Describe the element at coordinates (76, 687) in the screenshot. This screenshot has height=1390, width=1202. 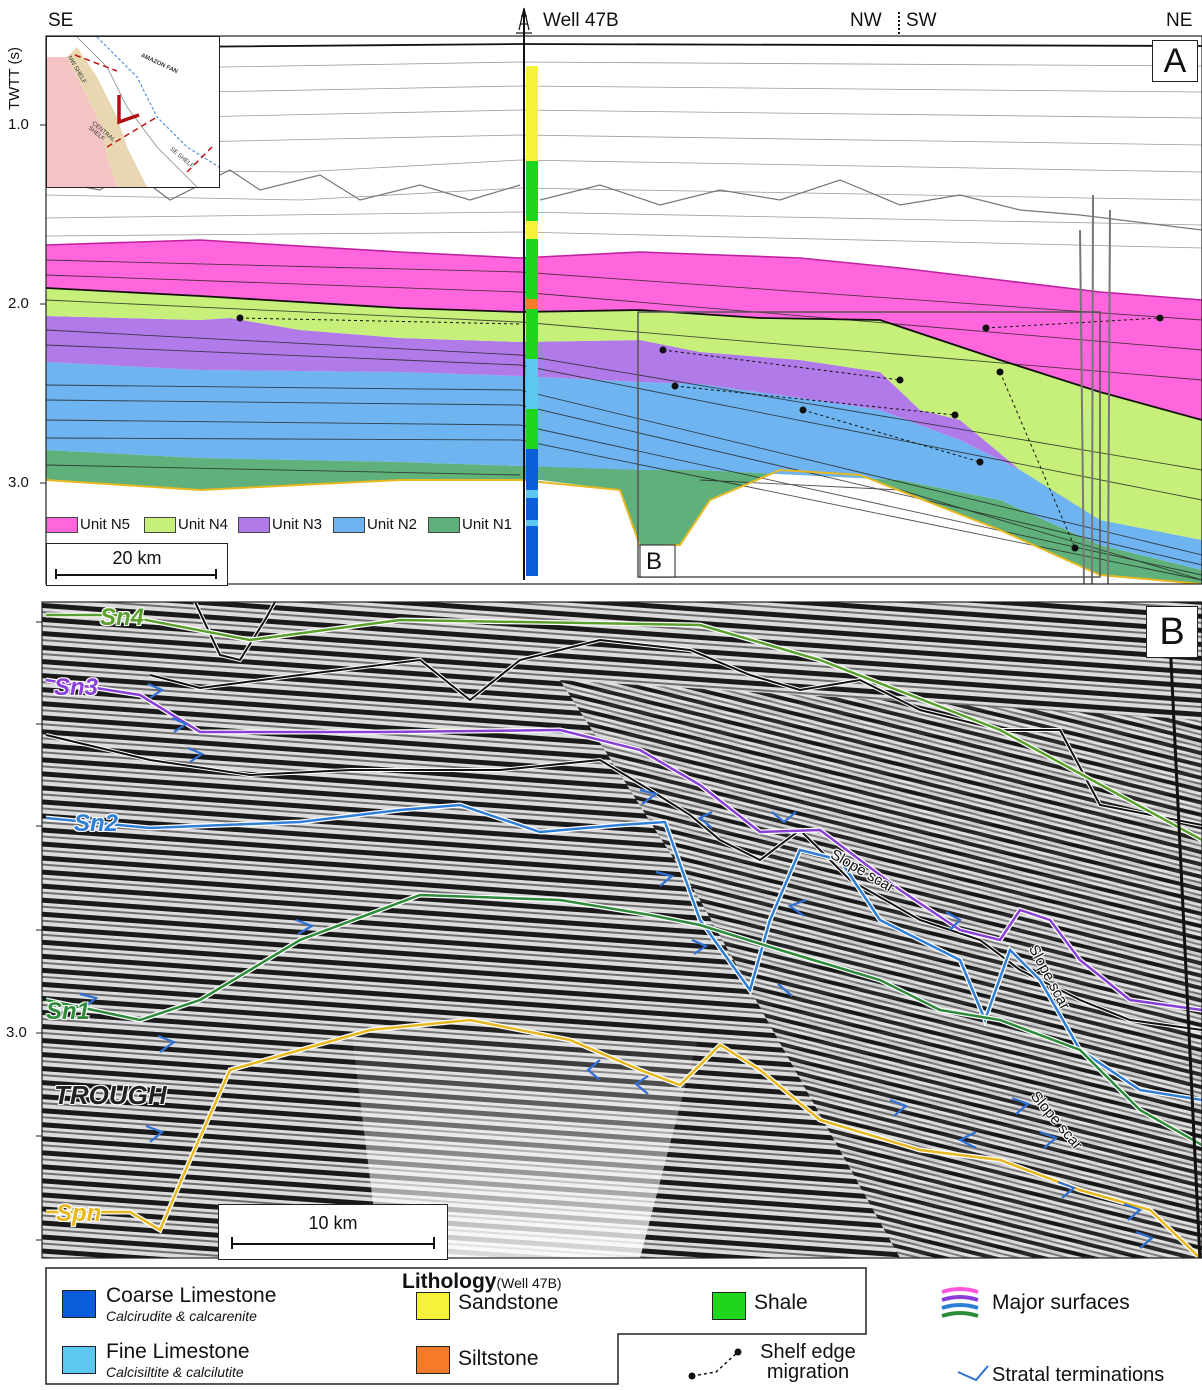
I see `label-sn3: Sn3` at that location.